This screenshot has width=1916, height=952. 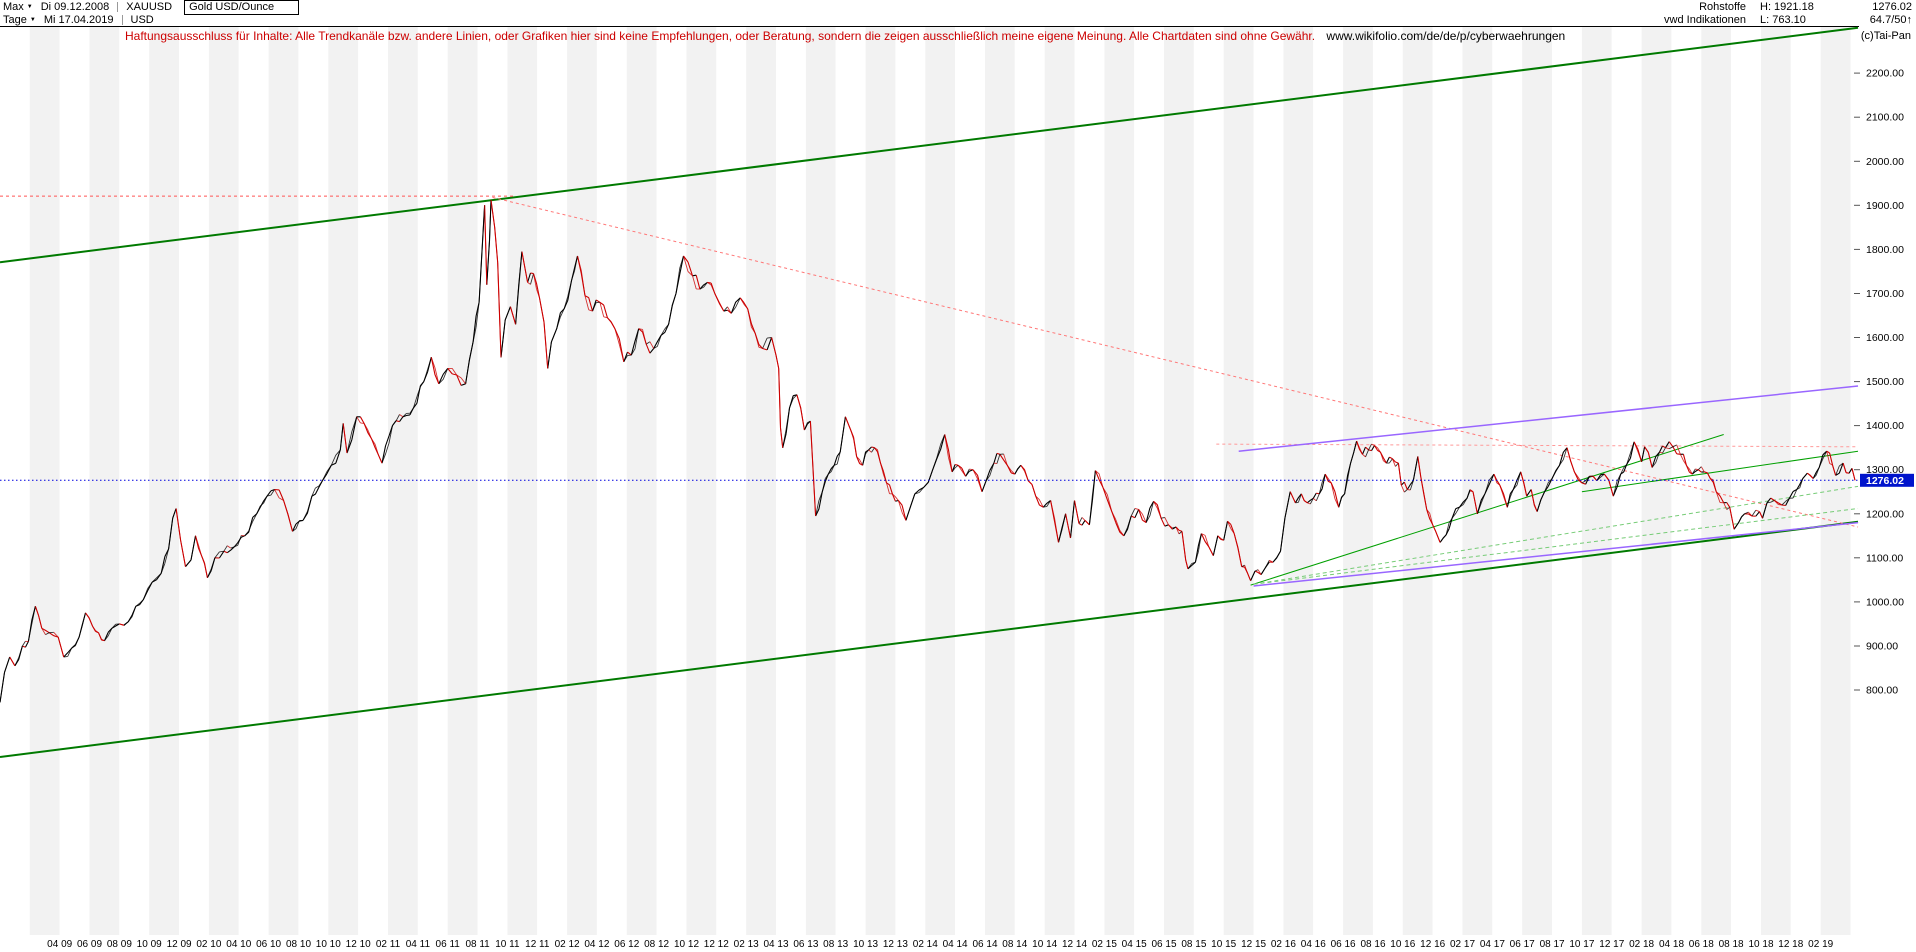 I want to click on currency-label: USD, so click(x=142, y=20).